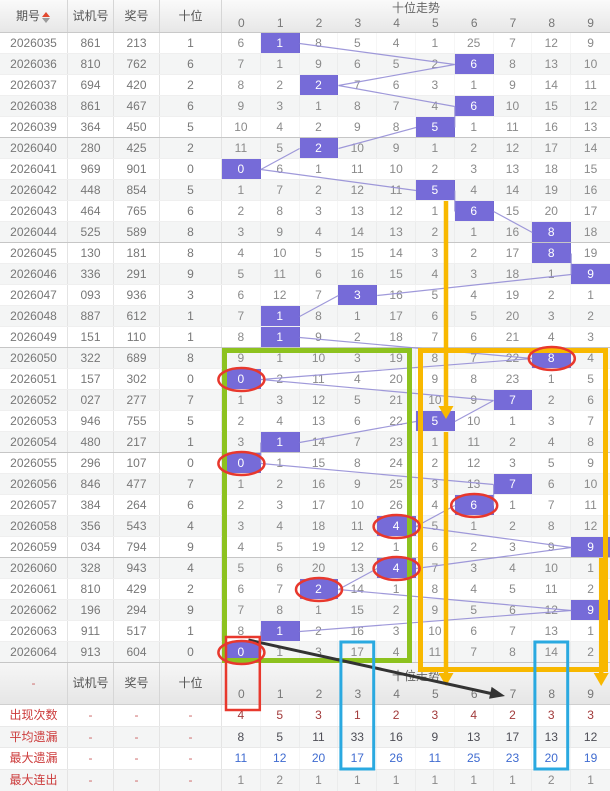 The width and height of the screenshot is (610, 791). What do you see at coordinates (305, 547) in the screenshot?
I see `table-row: 2026059 034 794 9 4 5 19 12 1 6 2 3 9 9` at bounding box center [305, 547].